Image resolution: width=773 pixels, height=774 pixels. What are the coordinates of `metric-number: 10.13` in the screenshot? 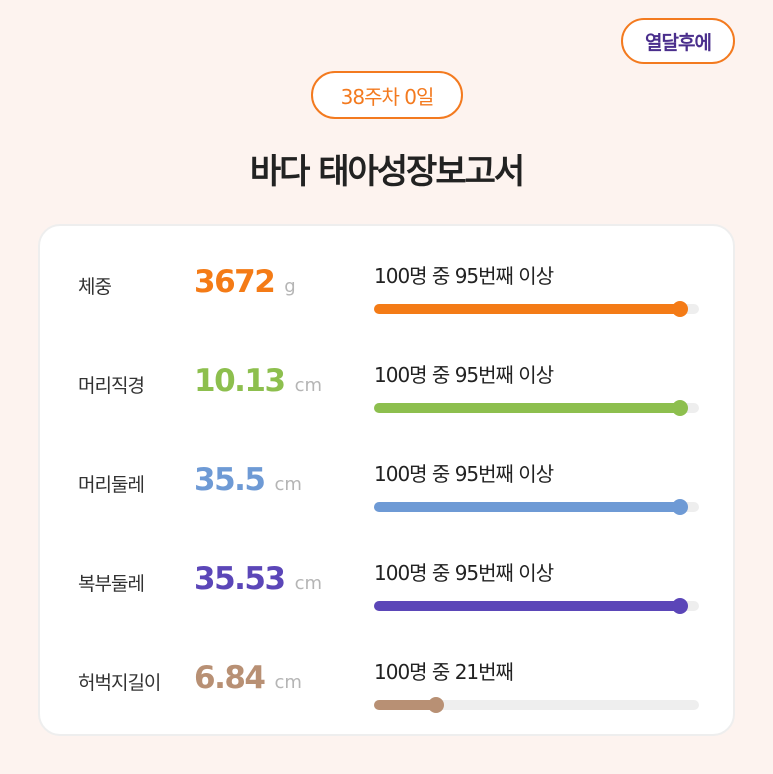 It's located at (240, 381).